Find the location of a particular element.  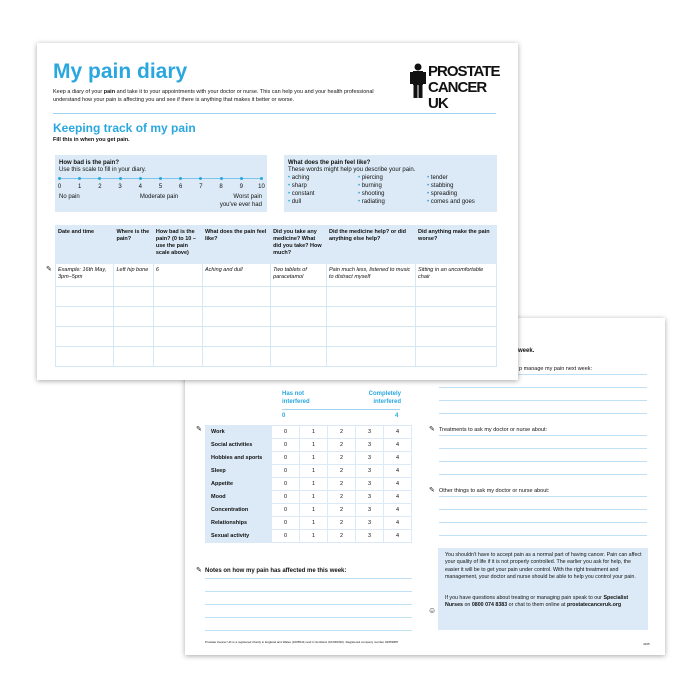

scale-tick: 6 is located at coordinates (181, 187).